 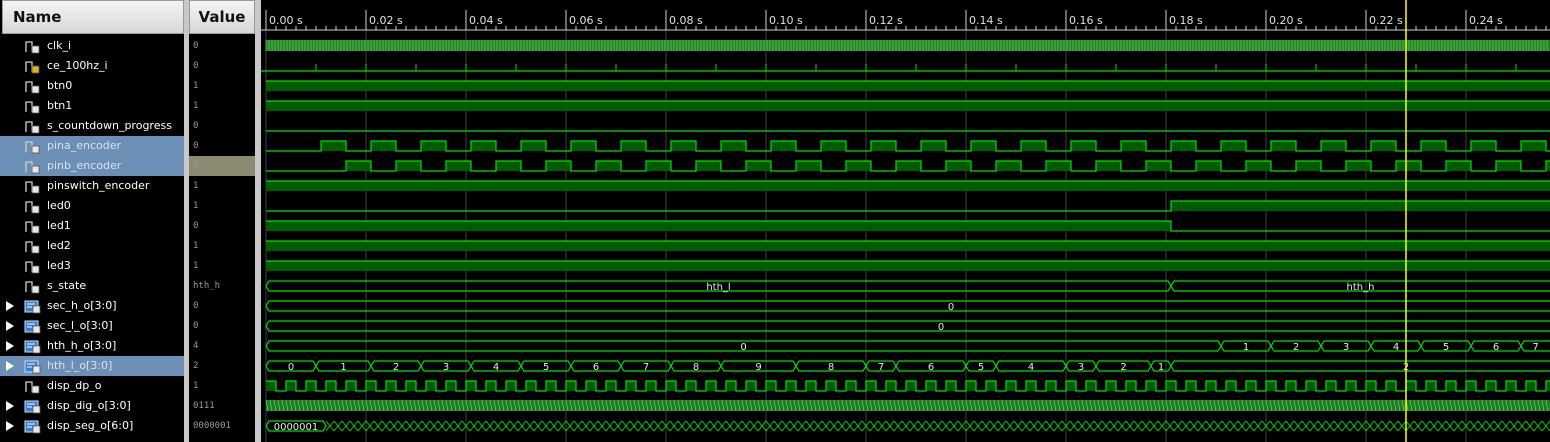 What do you see at coordinates (92, 246) in the screenshot?
I see `signal-row: led2` at bounding box center [92, 246].